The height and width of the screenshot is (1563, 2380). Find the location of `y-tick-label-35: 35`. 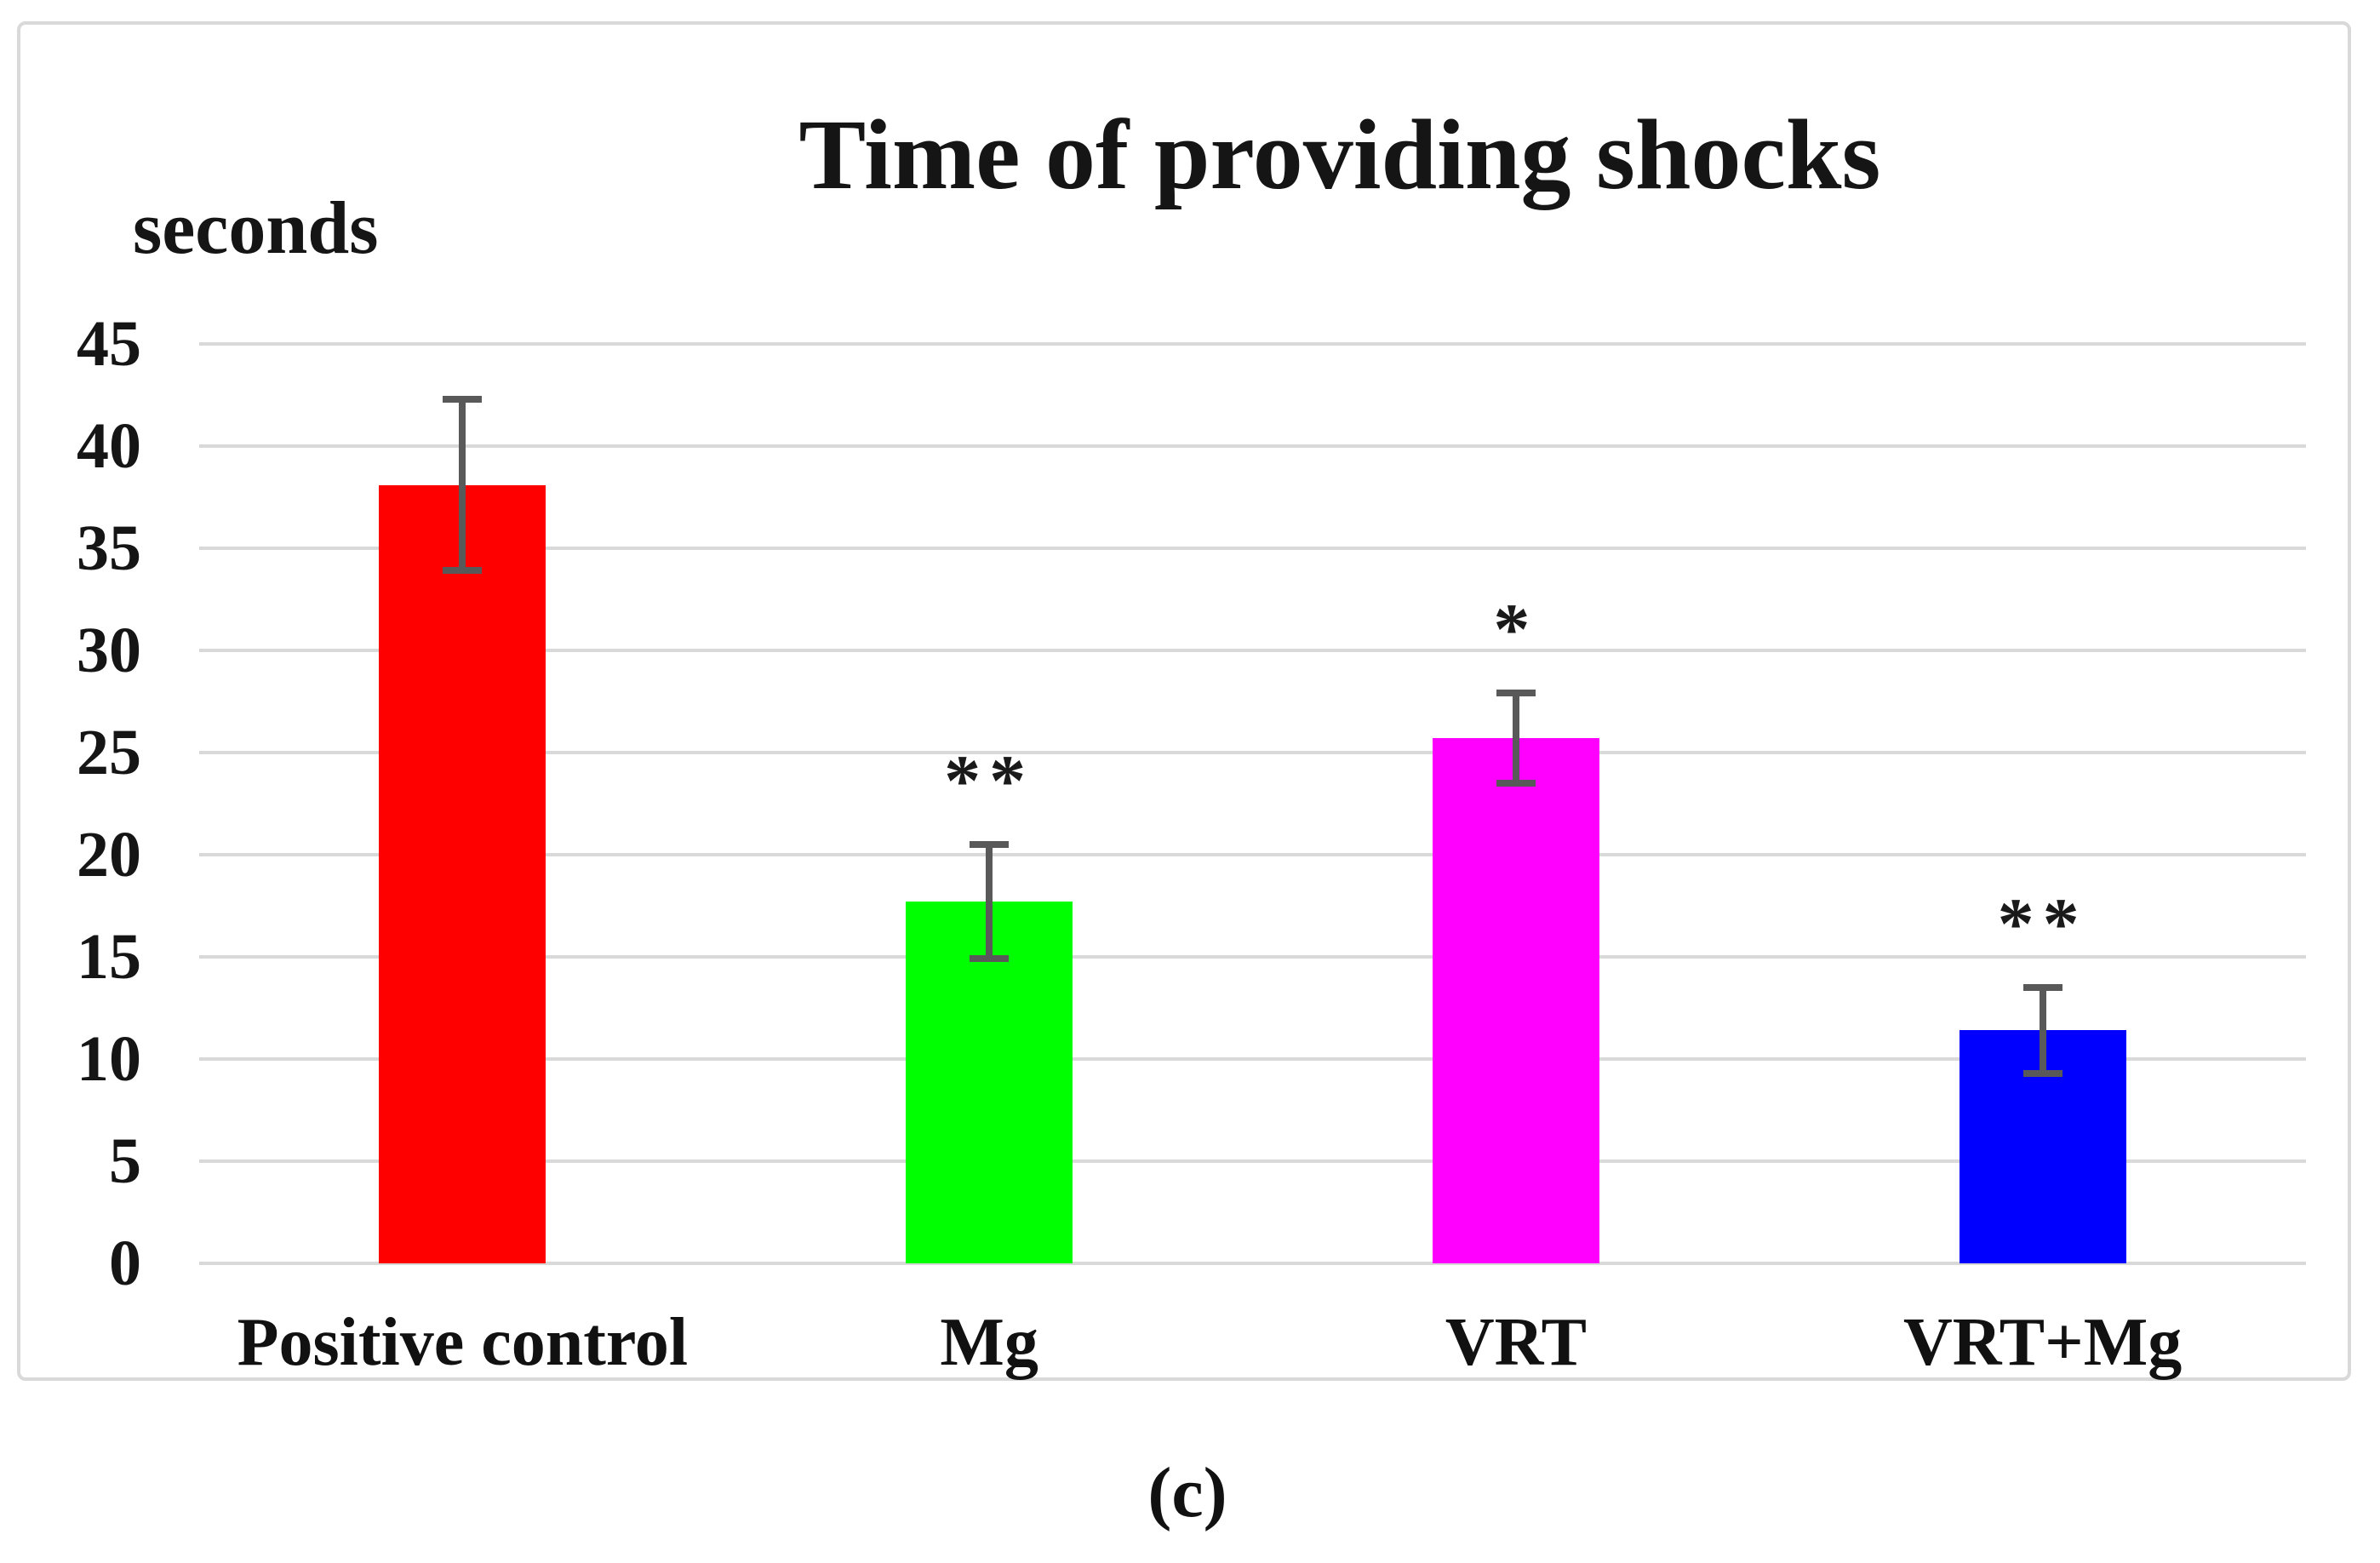

y-tick-label-35: 35 is located at coordinates (109, 548).